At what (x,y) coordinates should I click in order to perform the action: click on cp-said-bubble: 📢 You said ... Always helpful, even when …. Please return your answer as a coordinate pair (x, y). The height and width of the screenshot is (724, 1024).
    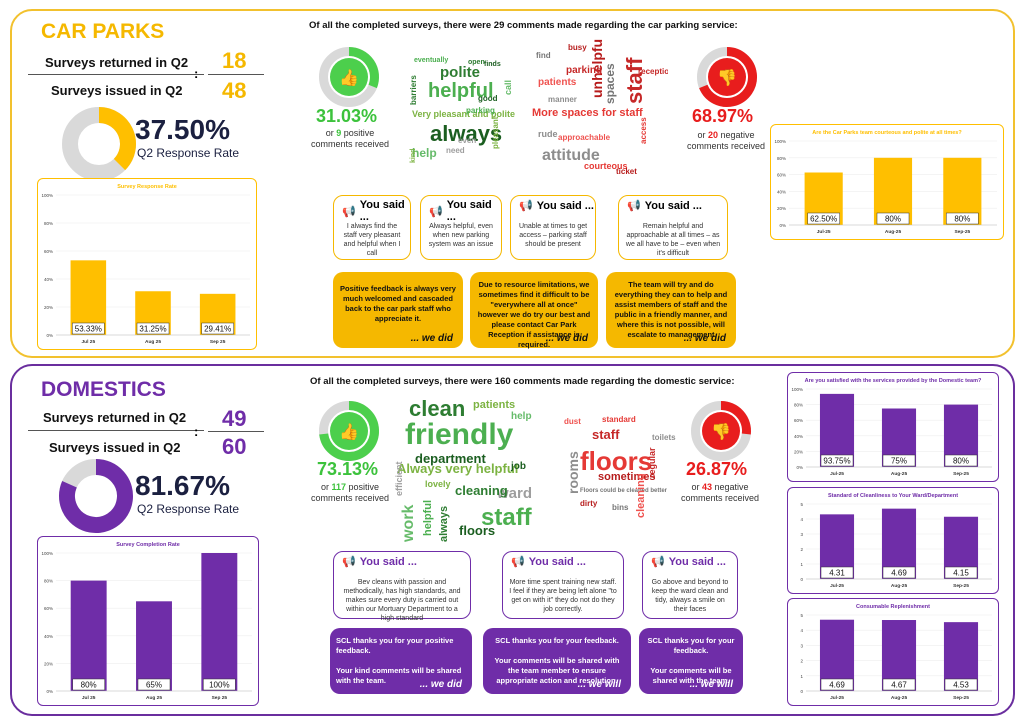
    Looking at the image, I should click on (461, 227).